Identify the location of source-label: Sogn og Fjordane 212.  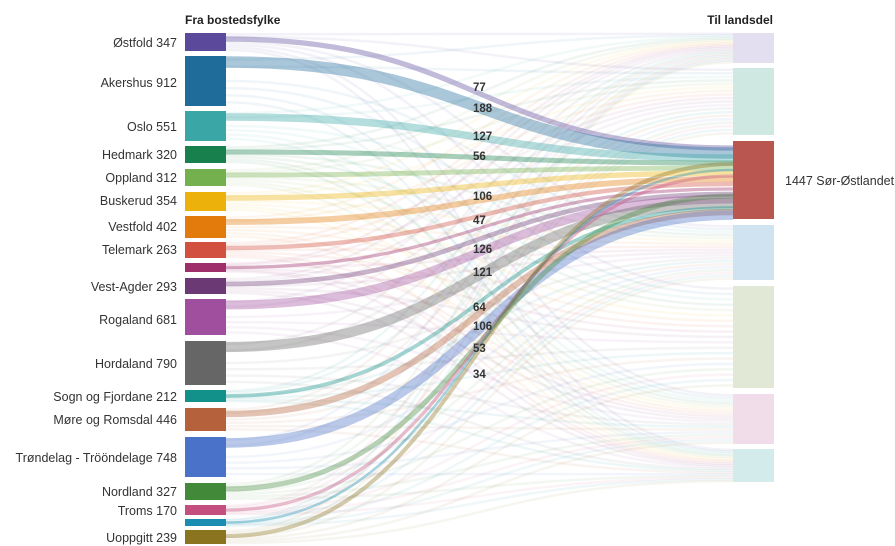
(115, 397).